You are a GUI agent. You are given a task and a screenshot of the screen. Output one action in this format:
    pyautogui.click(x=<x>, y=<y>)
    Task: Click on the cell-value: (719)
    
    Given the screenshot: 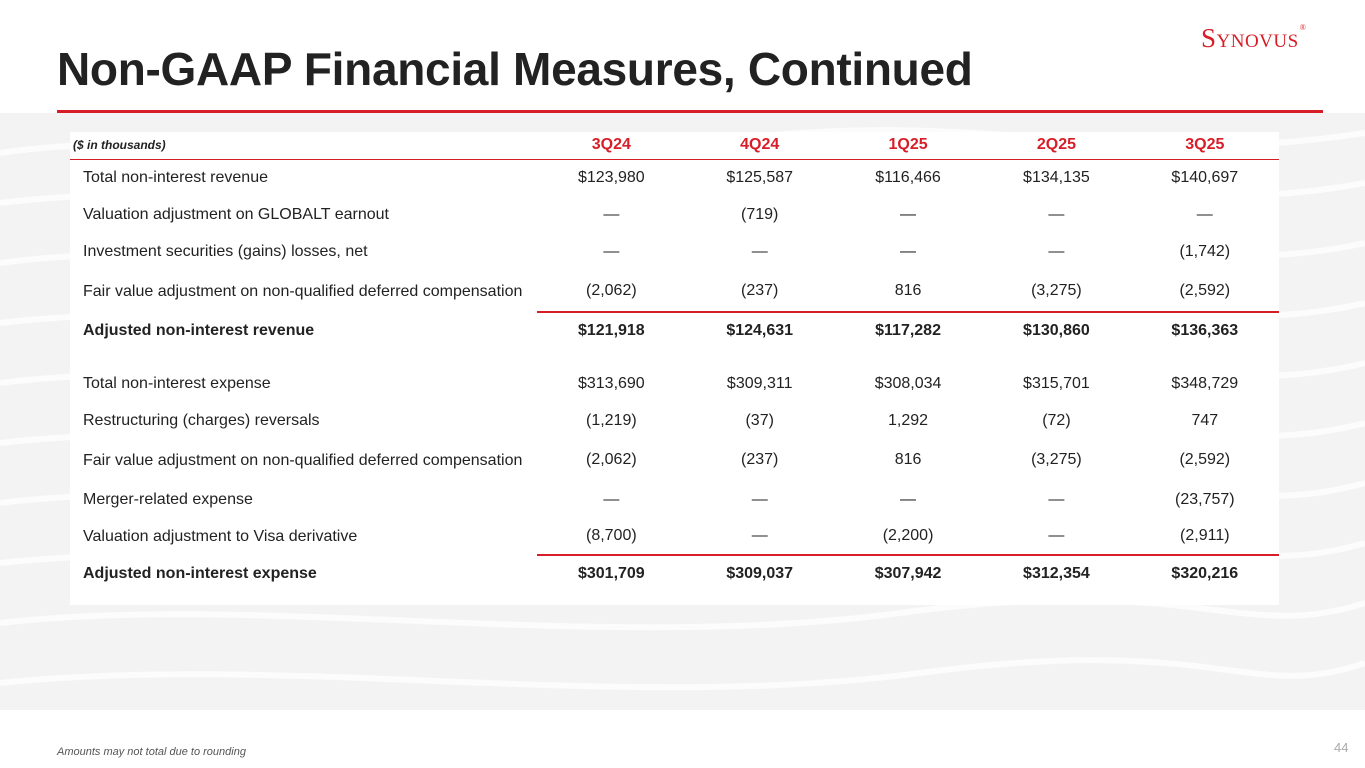 What is the action you would take?
    pyautogui.click(x=760, y=214)
    